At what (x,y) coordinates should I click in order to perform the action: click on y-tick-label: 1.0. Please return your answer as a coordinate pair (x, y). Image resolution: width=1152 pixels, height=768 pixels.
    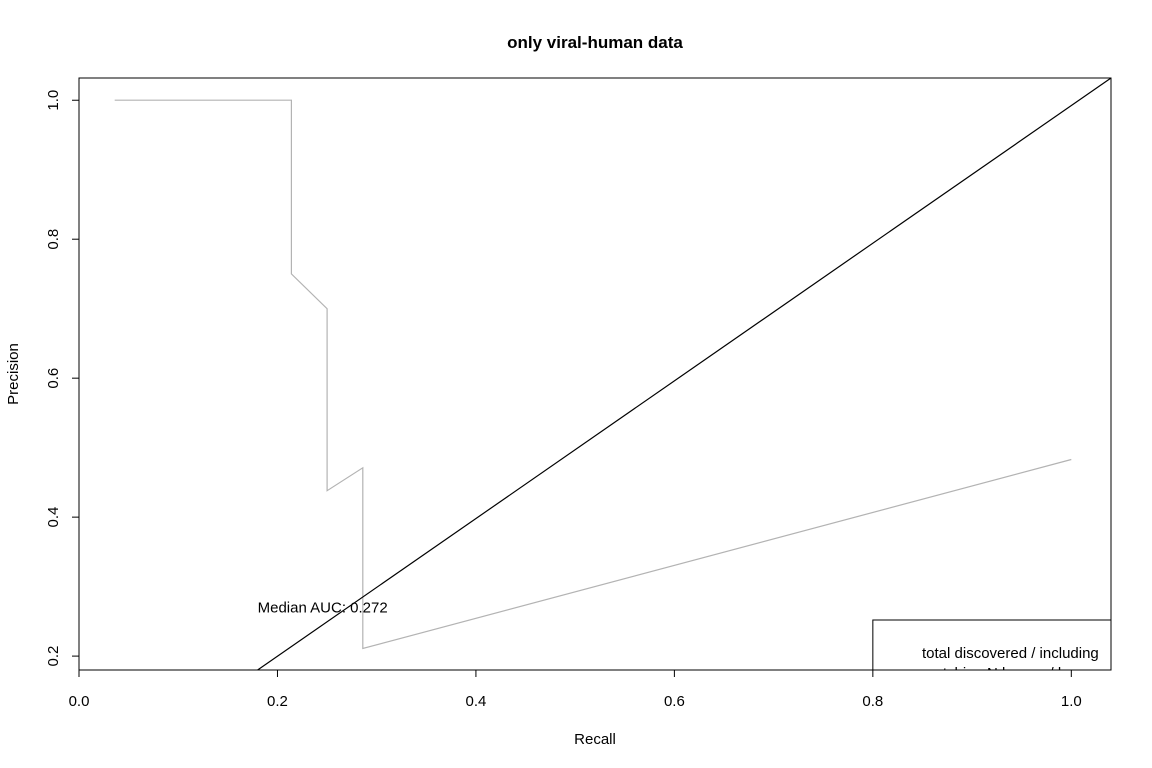
    Looking at the image, I should click on (53, 100).